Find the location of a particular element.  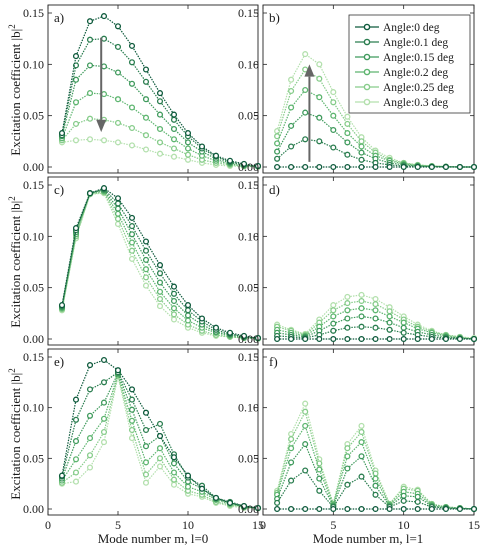

y-tick-label: 0.00 is located at coordinates (248, 339).